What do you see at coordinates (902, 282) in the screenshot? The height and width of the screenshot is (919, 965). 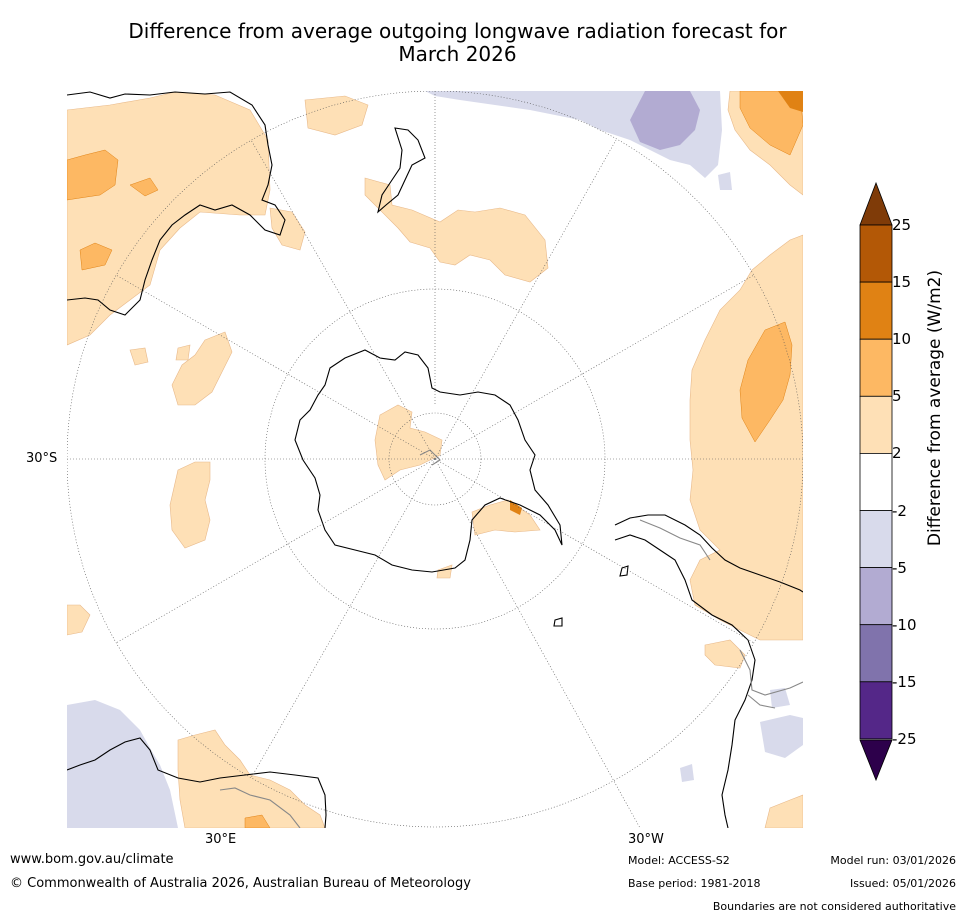 I see `colorbar-tick-label: 15` at bounding box center [902, 282].